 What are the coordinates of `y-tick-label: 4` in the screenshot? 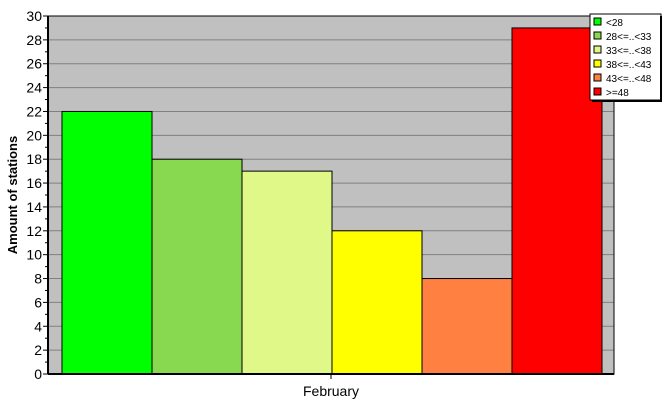 It's located at (38, 326).